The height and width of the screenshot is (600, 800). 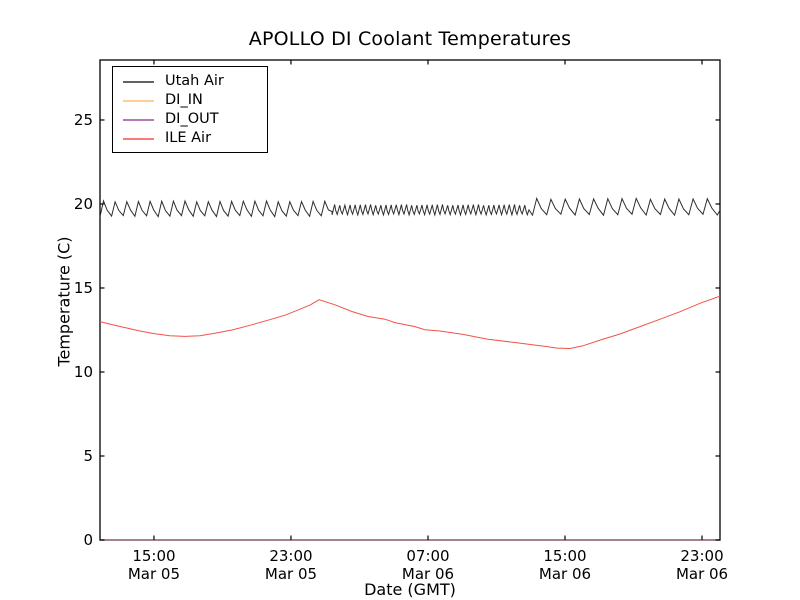 What do you see at coordinates (83, 120) in the screenshot?
I see `y-tick-label: 25` at bounding box center [83, 120].